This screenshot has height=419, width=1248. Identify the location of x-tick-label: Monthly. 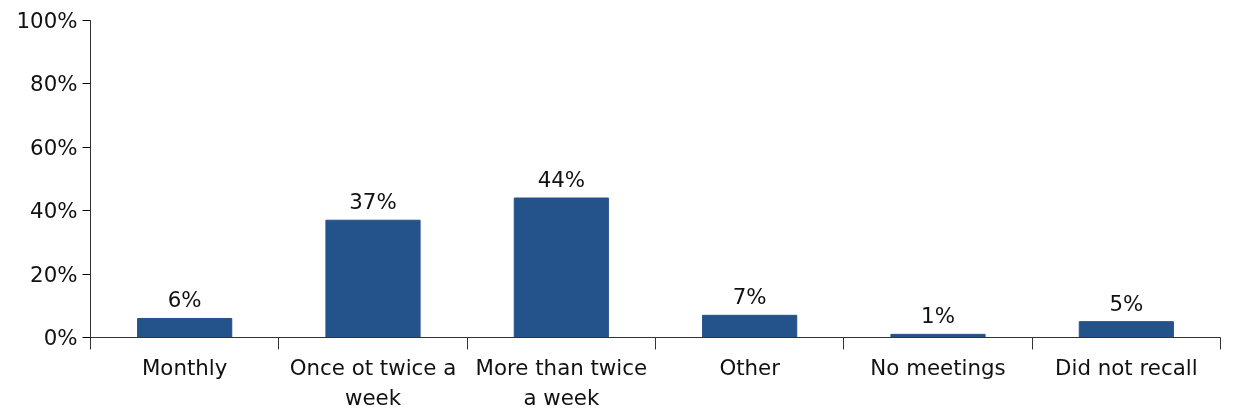
(184, 367).